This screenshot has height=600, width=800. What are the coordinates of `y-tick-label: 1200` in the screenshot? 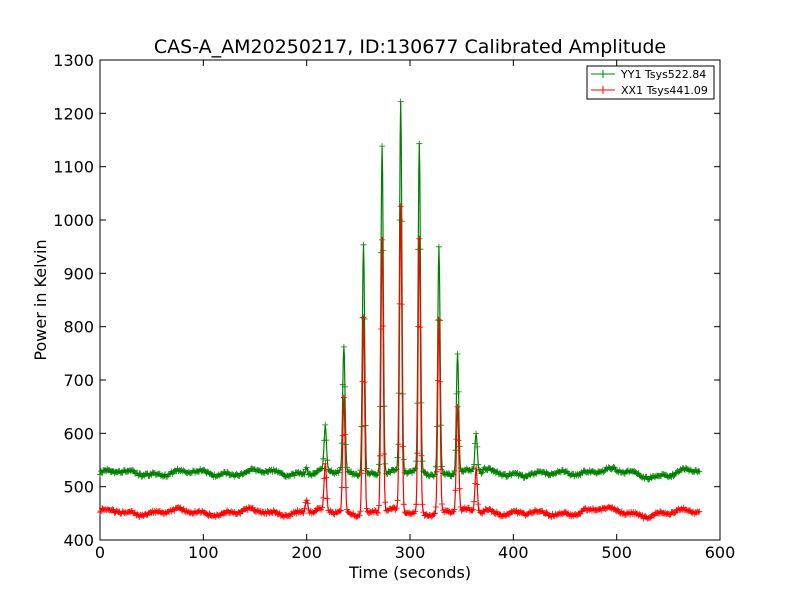 It's located at (73, 113).